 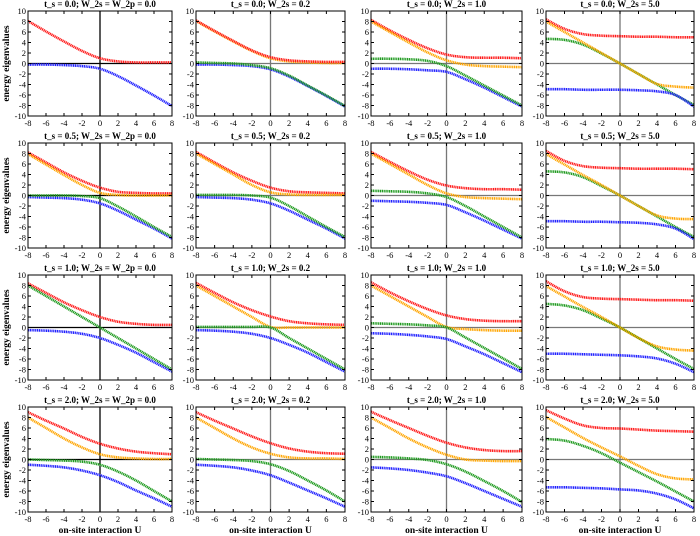 I want to click on subplot-title: t_s = 2.0; W_2s = 5.0, so click(x=620, y=400).